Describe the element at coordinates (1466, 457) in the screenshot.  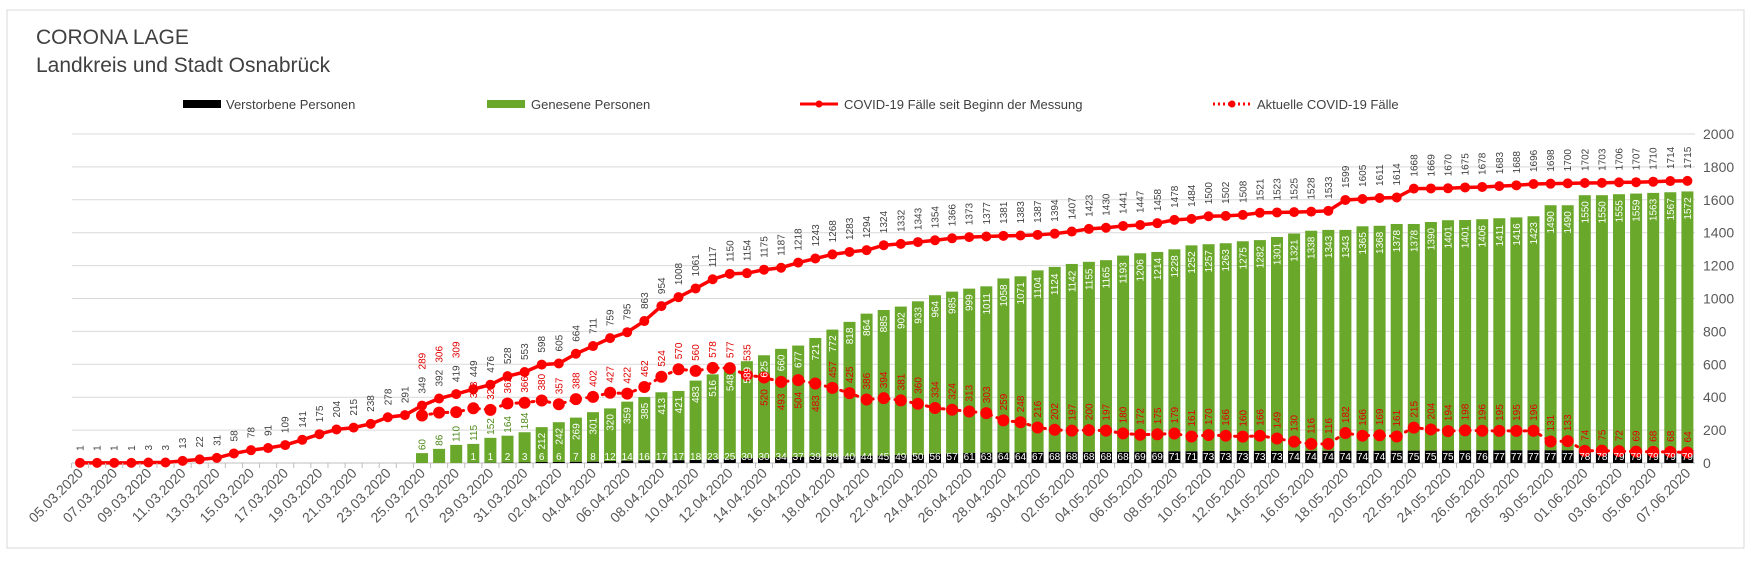
I see `bar-label-deaths: 76` at that location.